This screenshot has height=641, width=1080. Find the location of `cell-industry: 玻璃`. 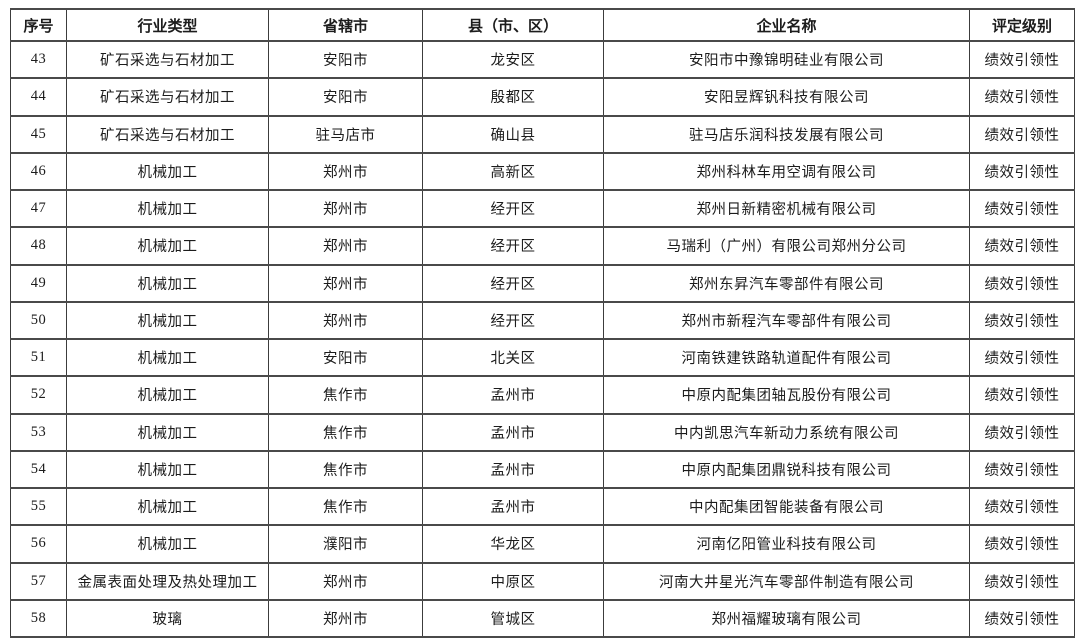

cell-industry: 玻璃 is located at coordinates (167, 618).